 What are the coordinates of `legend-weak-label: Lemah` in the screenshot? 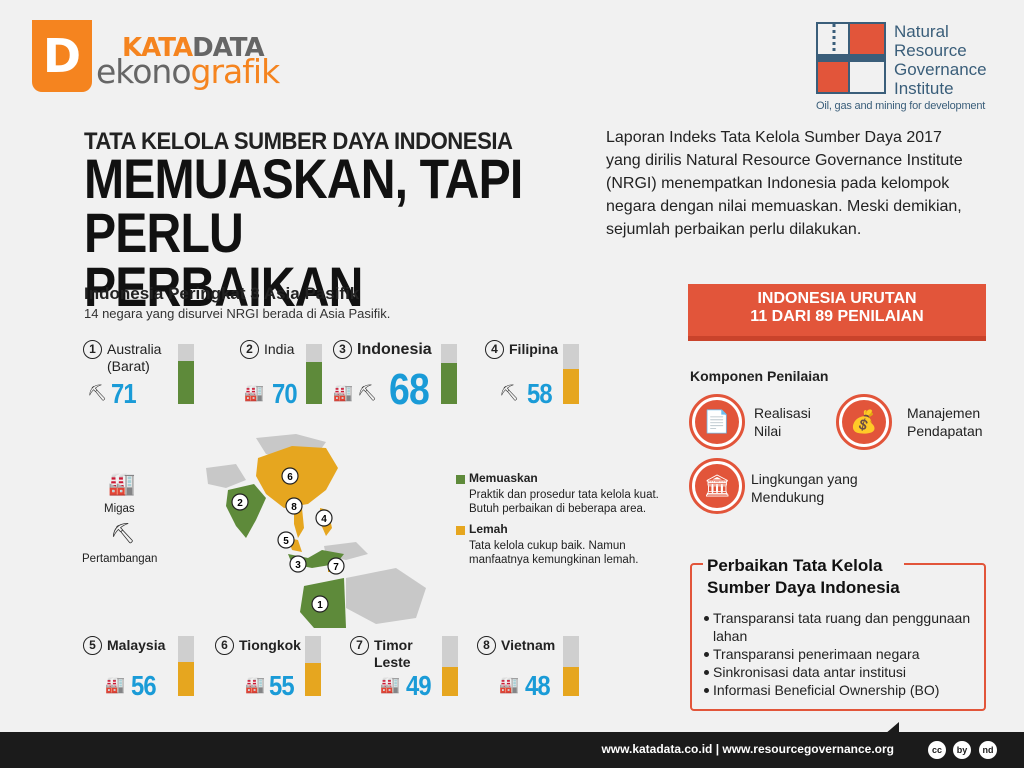 It's located at (488, 529).